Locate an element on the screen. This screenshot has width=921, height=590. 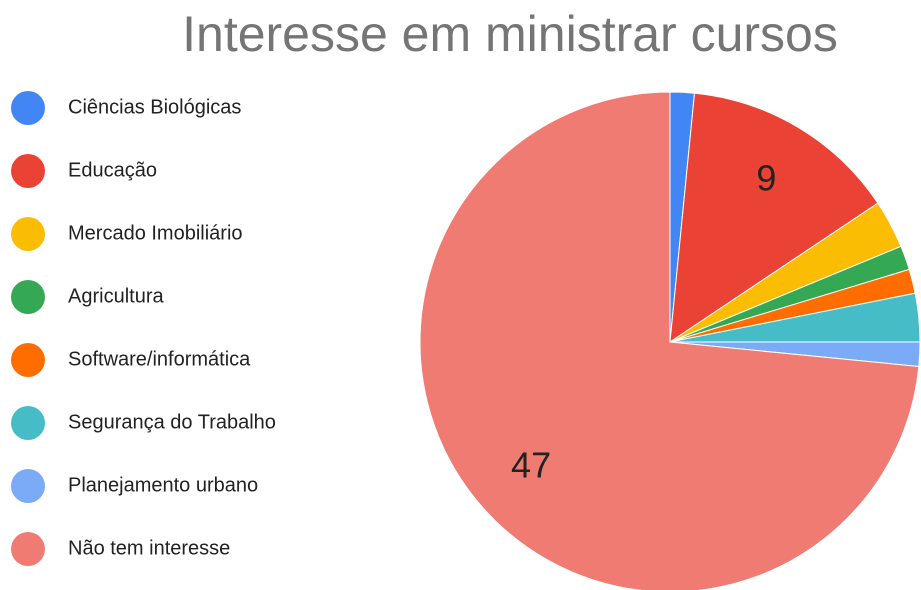
legend-label: Não tem interesse is located at coordinates (149, 548).